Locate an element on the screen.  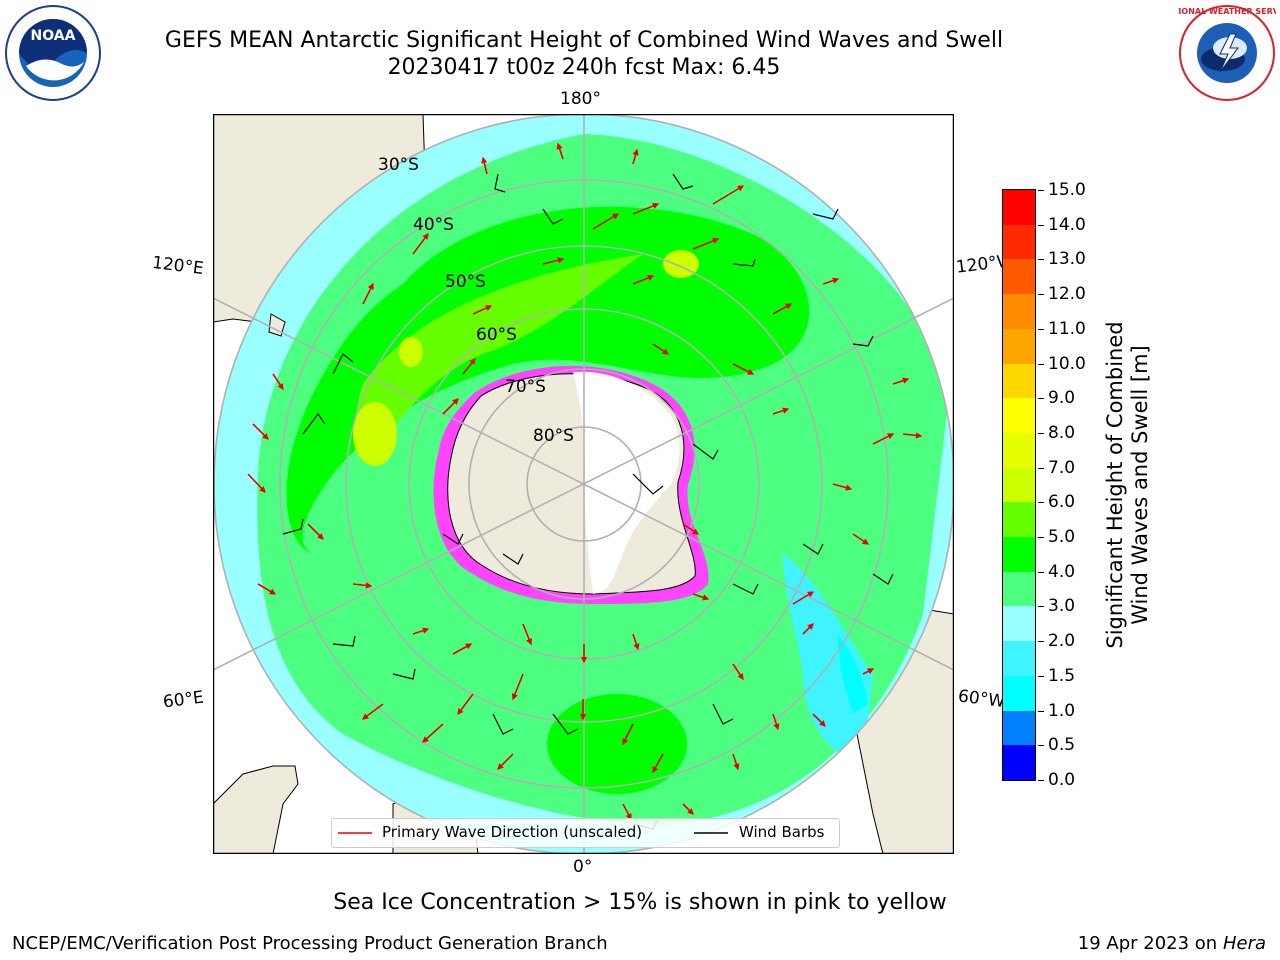
svg-text: NOAA is located at coordinates (53, 36).